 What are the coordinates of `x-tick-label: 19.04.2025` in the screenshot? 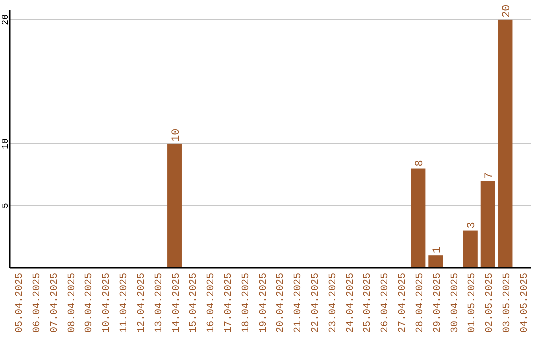 It's located at (264, 303).